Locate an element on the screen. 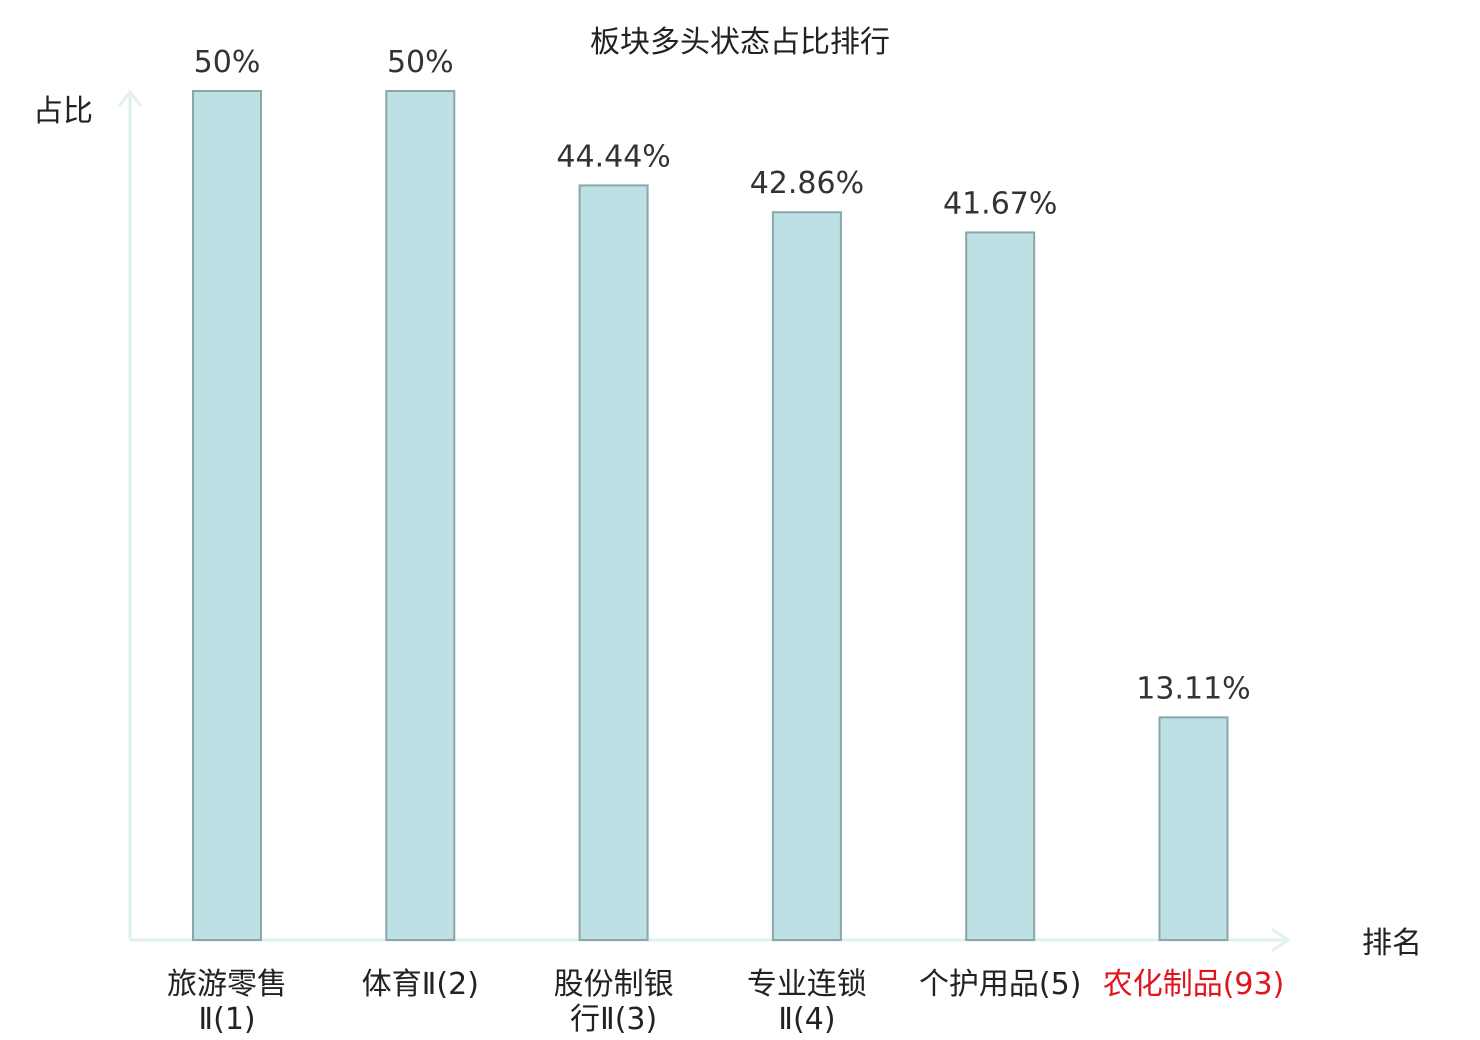  y-axis-label: 占比 is located at coordinates (63, 111).